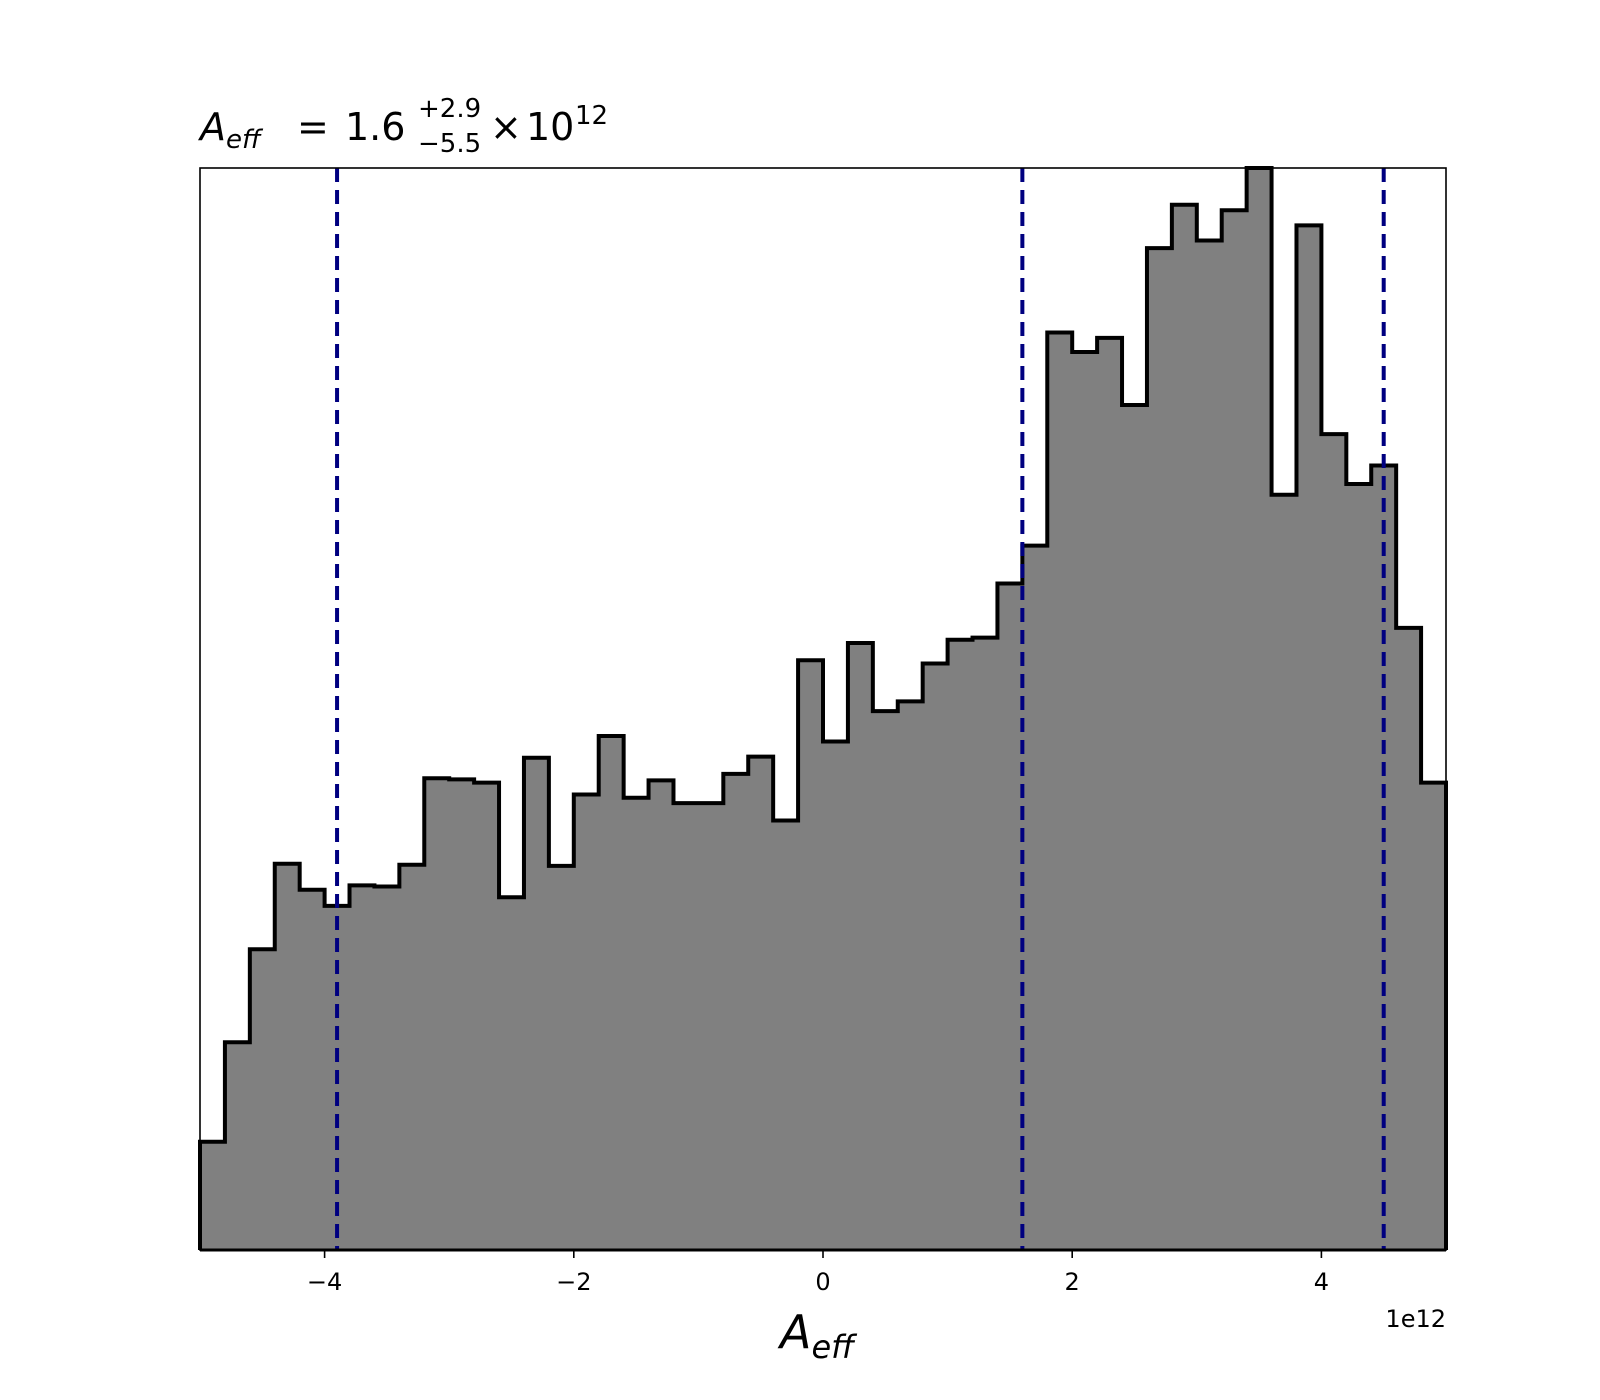 This screenshot has width=1600, height=1400. What do you see at coordinates (822, 1282) in the screenshot?
I see `x-tick-label: 0` at bounding box center [822, 1282].